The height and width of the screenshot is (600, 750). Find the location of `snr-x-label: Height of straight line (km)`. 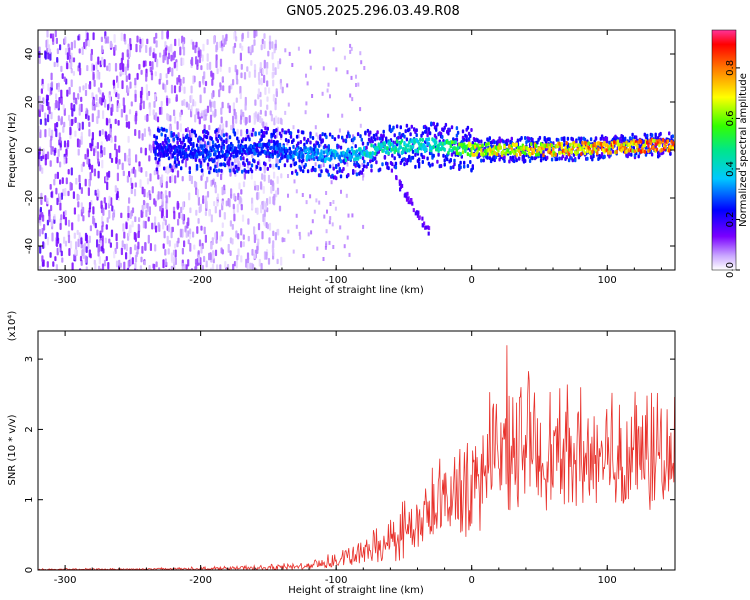

snr-x-label: Height of straight line (km) is located at coordinates (356, 590).